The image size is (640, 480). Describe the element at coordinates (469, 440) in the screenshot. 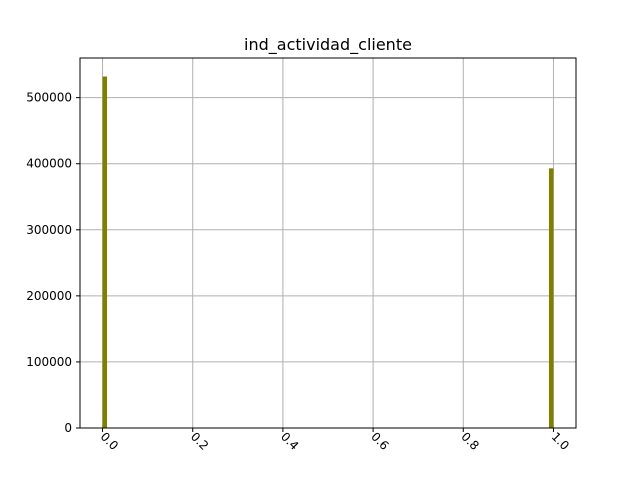

I see `x-tick-label: 0.8` at that location.